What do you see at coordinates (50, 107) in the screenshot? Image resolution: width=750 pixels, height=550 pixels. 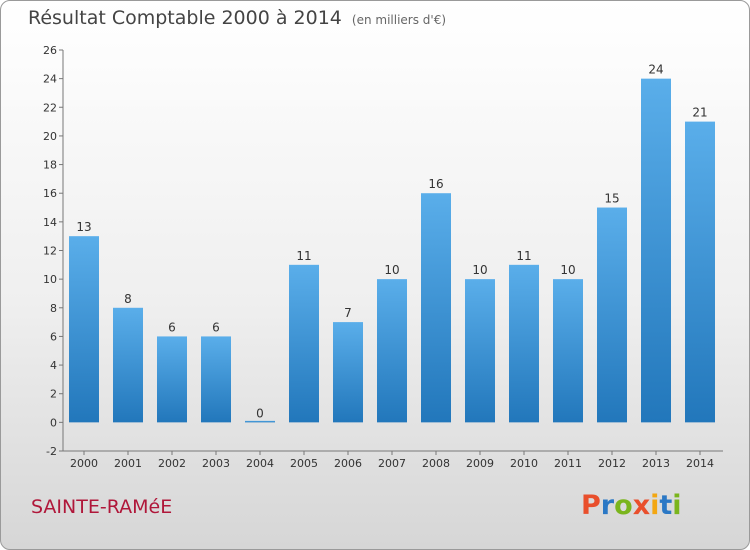 I see `y-tick-label: 22` at bounding box center [50, 107].